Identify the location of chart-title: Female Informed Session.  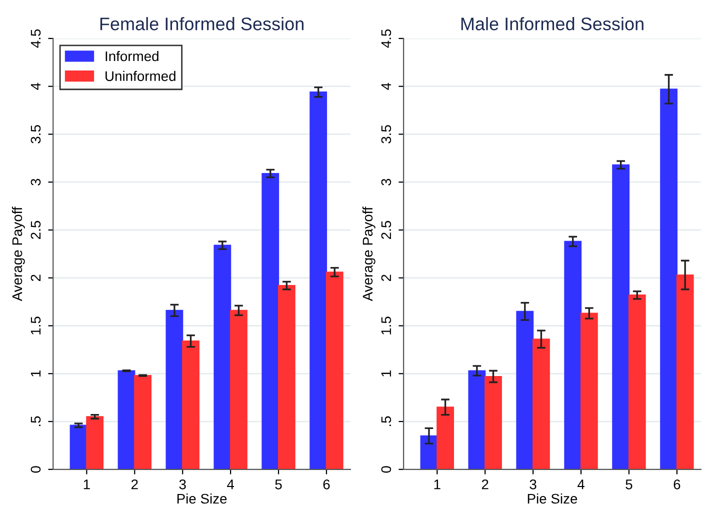
(202, 23).